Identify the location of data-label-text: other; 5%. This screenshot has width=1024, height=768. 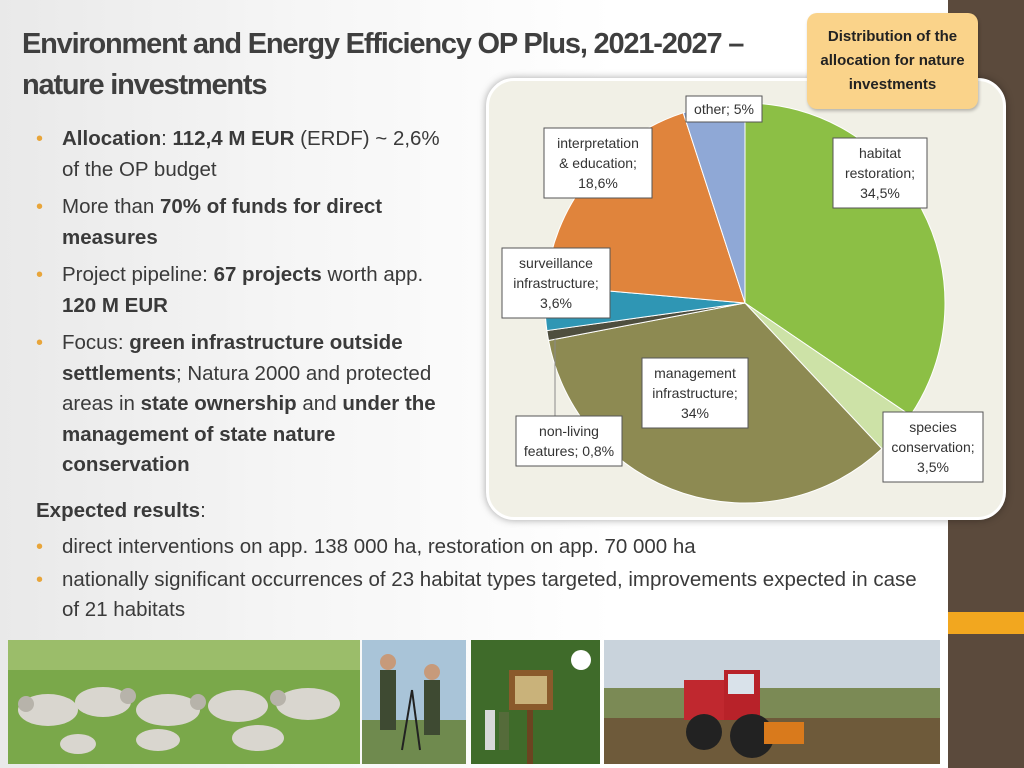
(724, 109).